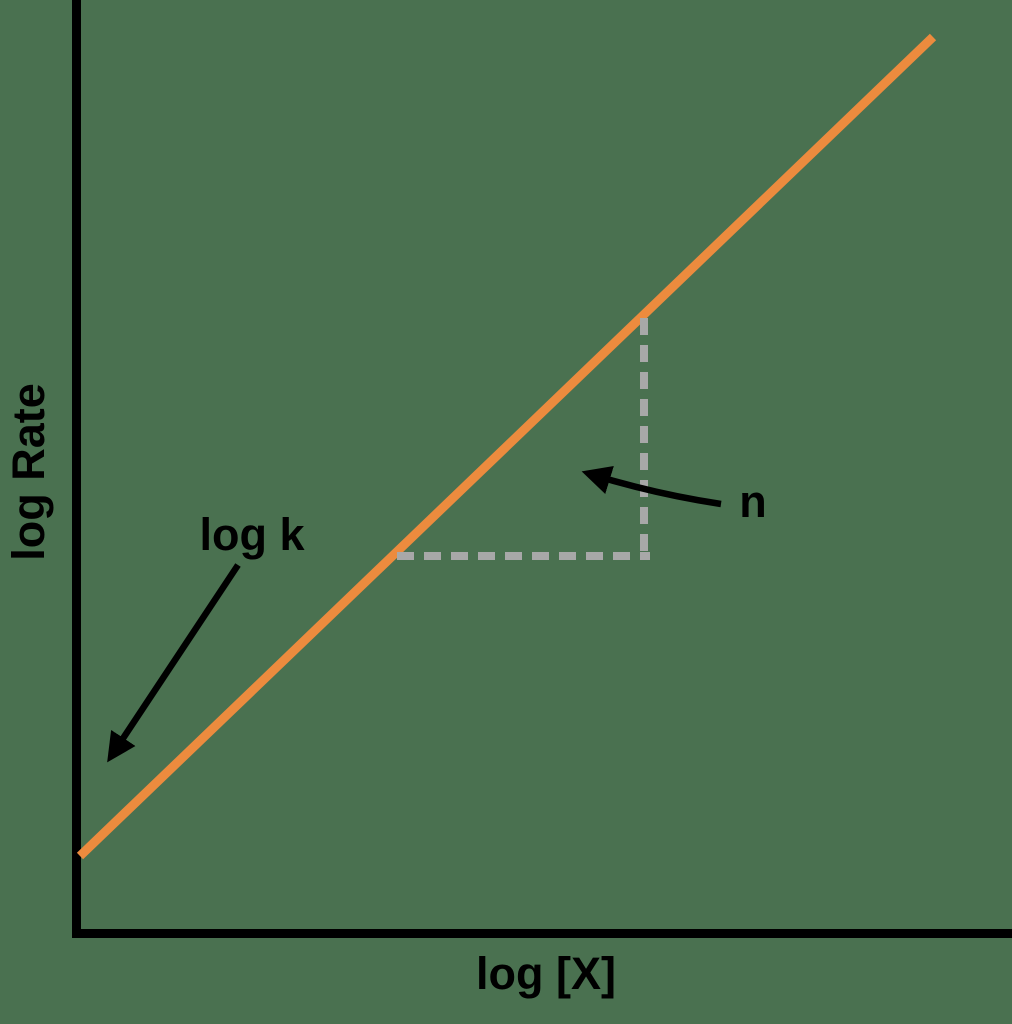 This screenshot has height=1024, width=1012. Describe the element at coordinates (651, 487) in the screenshot. I see `n-arrow` at that location.